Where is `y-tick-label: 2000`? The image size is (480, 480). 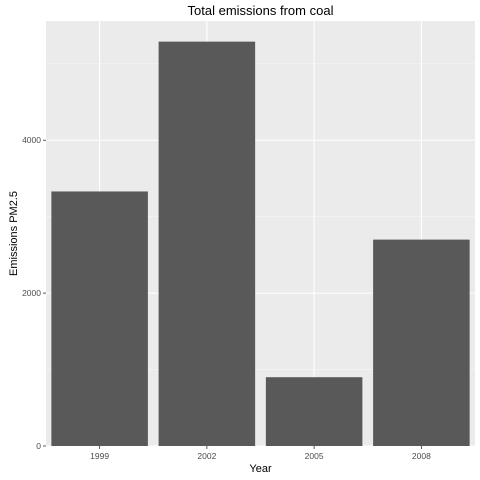
y-tick-label: 2000 is located at coordinates (31, 293).